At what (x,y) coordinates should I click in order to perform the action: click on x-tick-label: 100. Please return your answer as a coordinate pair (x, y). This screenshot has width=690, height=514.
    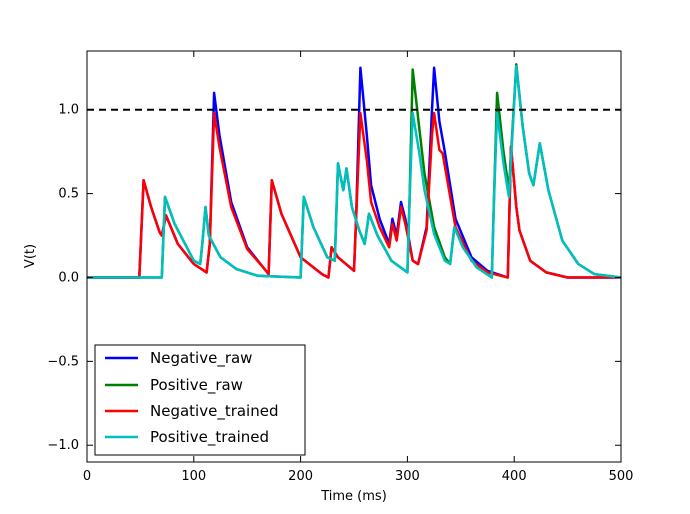
    Looking at the image, I should click on (193, 476).